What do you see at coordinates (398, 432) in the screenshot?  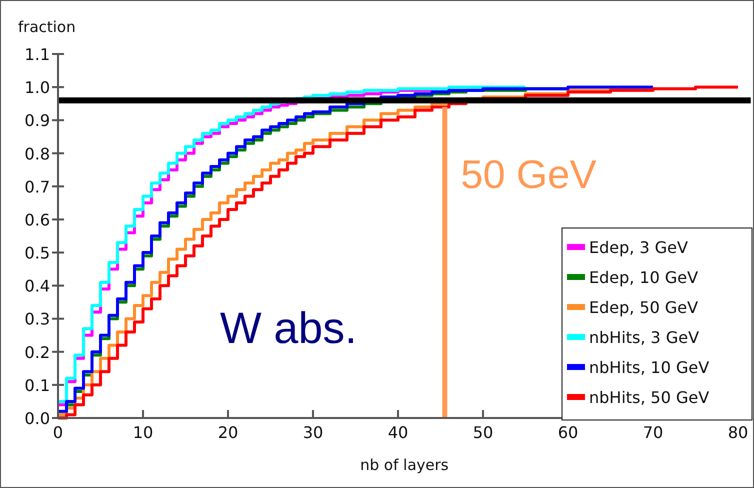 I see `x-tick-label: 40` at bounding box center [398, 432].